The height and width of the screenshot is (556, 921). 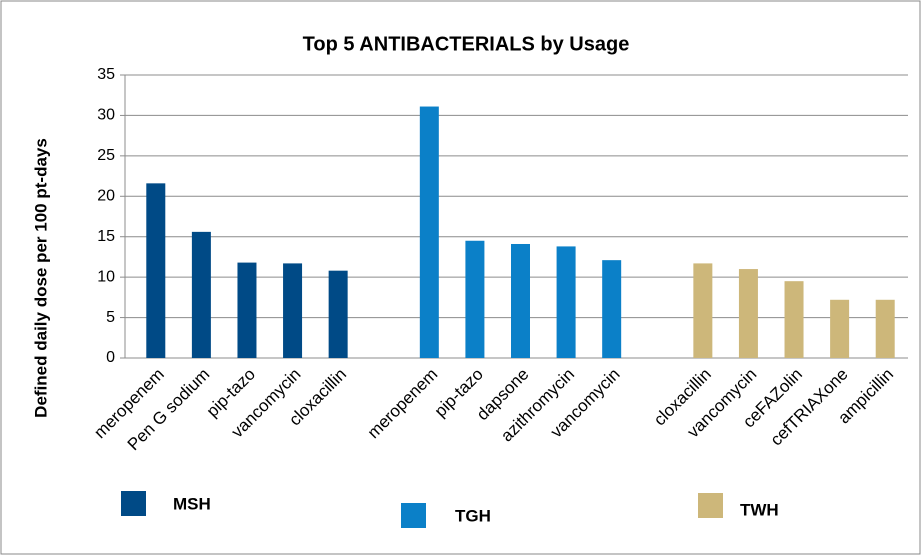 I want to click on chart-title: Top 5 ANTIBACTERIALS by Usage, so click(x=466, y=44).